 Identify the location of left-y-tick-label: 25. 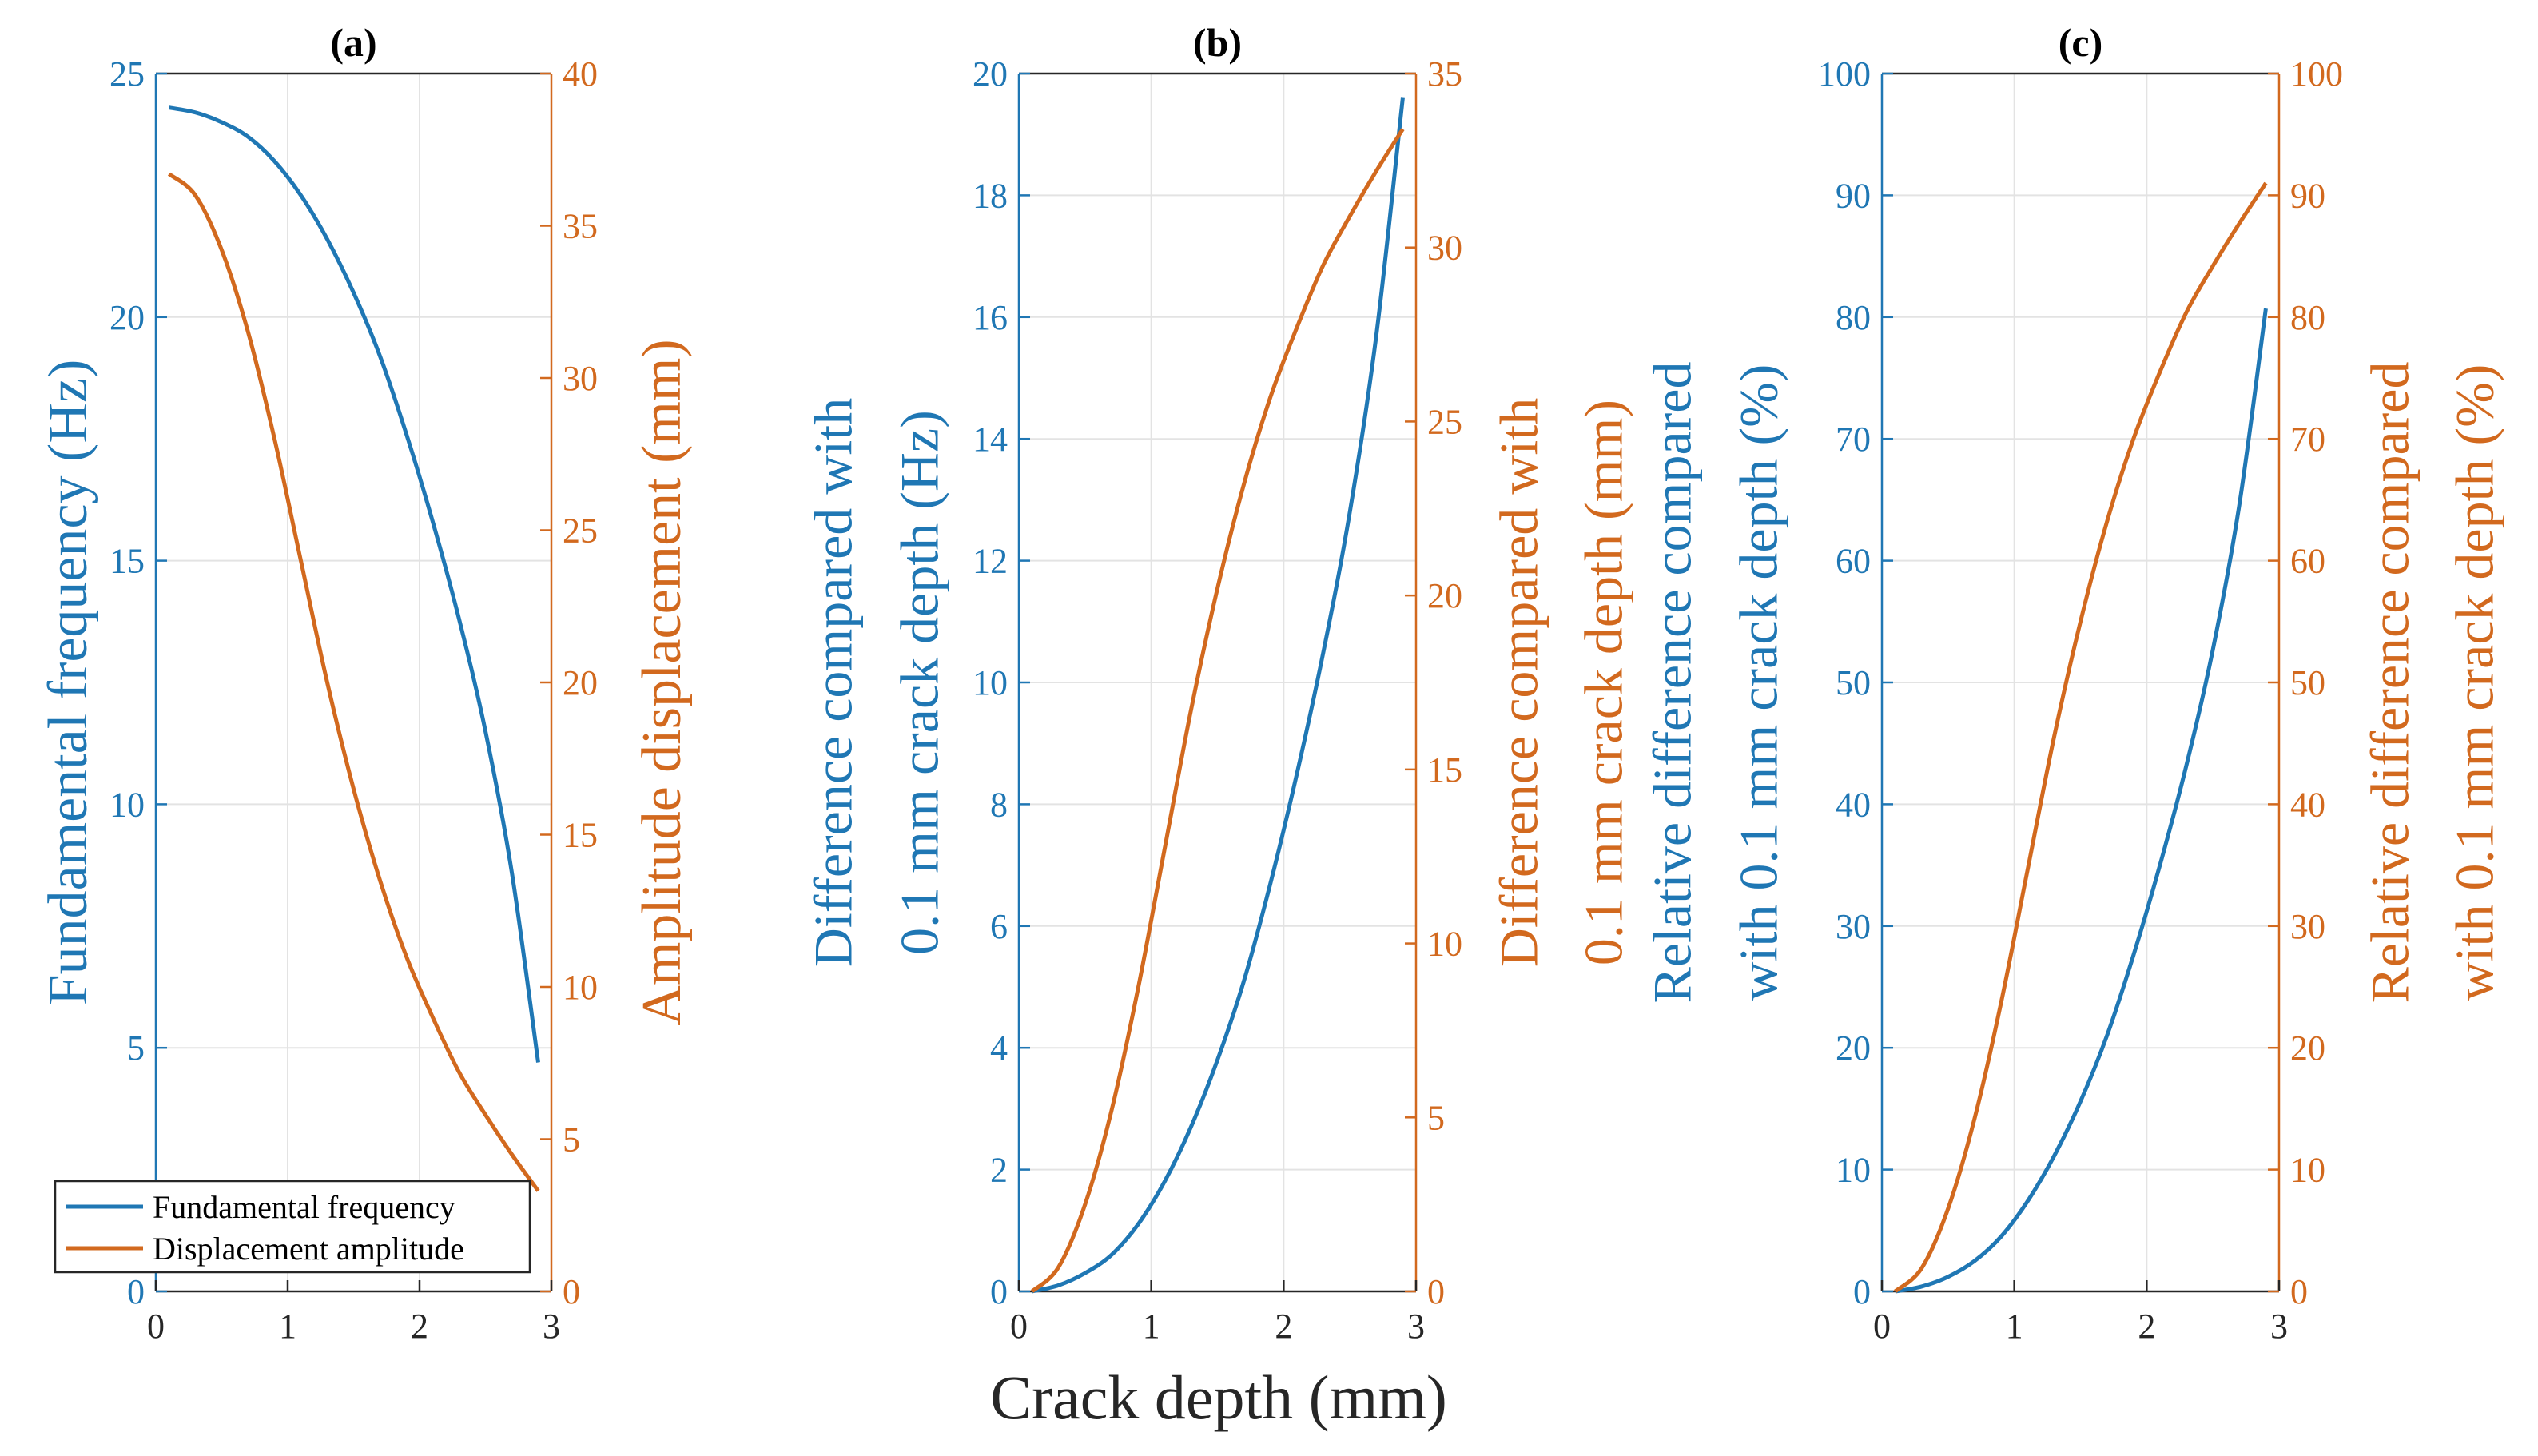
(127, 73).